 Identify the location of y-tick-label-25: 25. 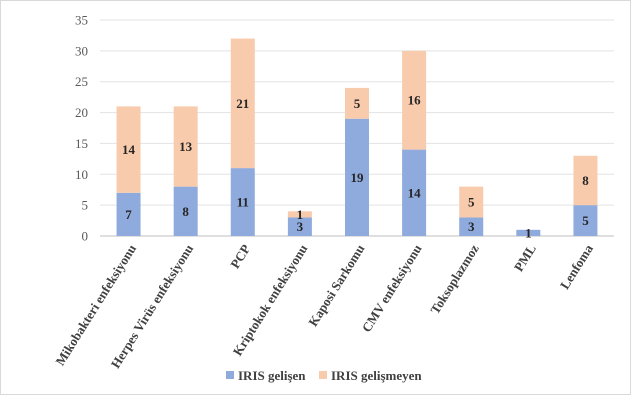
(81, 81).